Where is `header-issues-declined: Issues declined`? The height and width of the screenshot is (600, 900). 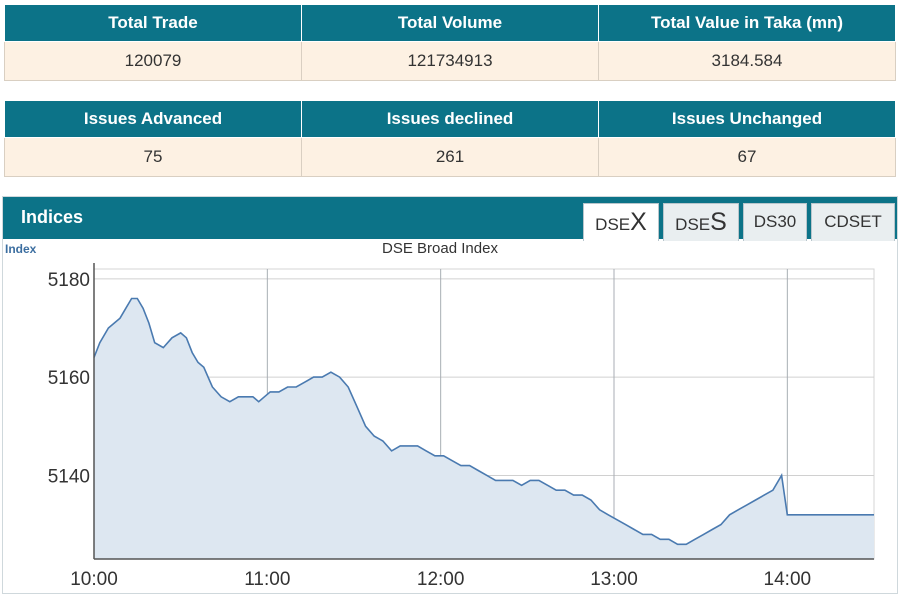 header-issues-declined: Issues declined is located at coordinates (450, 119).